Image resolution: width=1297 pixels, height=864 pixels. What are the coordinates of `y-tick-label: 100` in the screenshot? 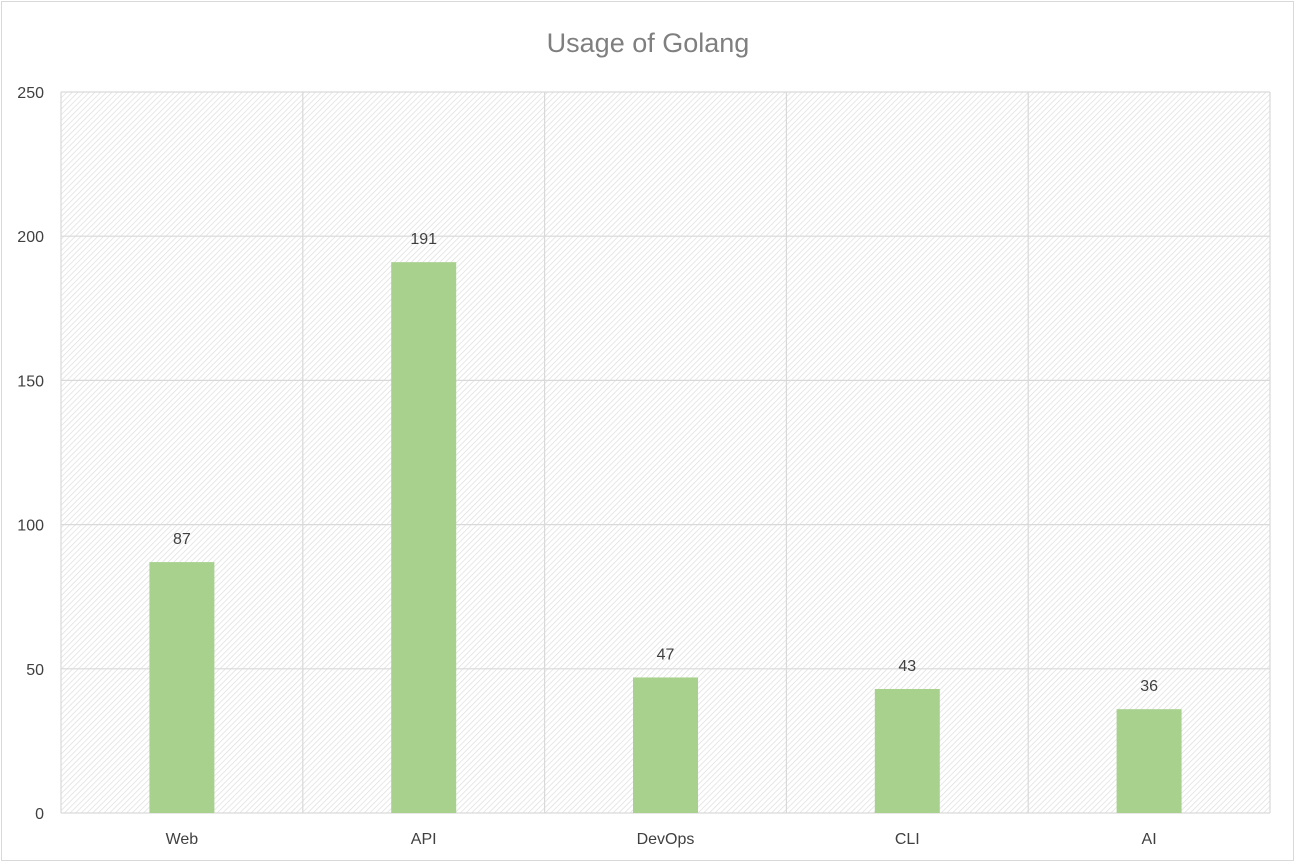 It's located at (30, 526).